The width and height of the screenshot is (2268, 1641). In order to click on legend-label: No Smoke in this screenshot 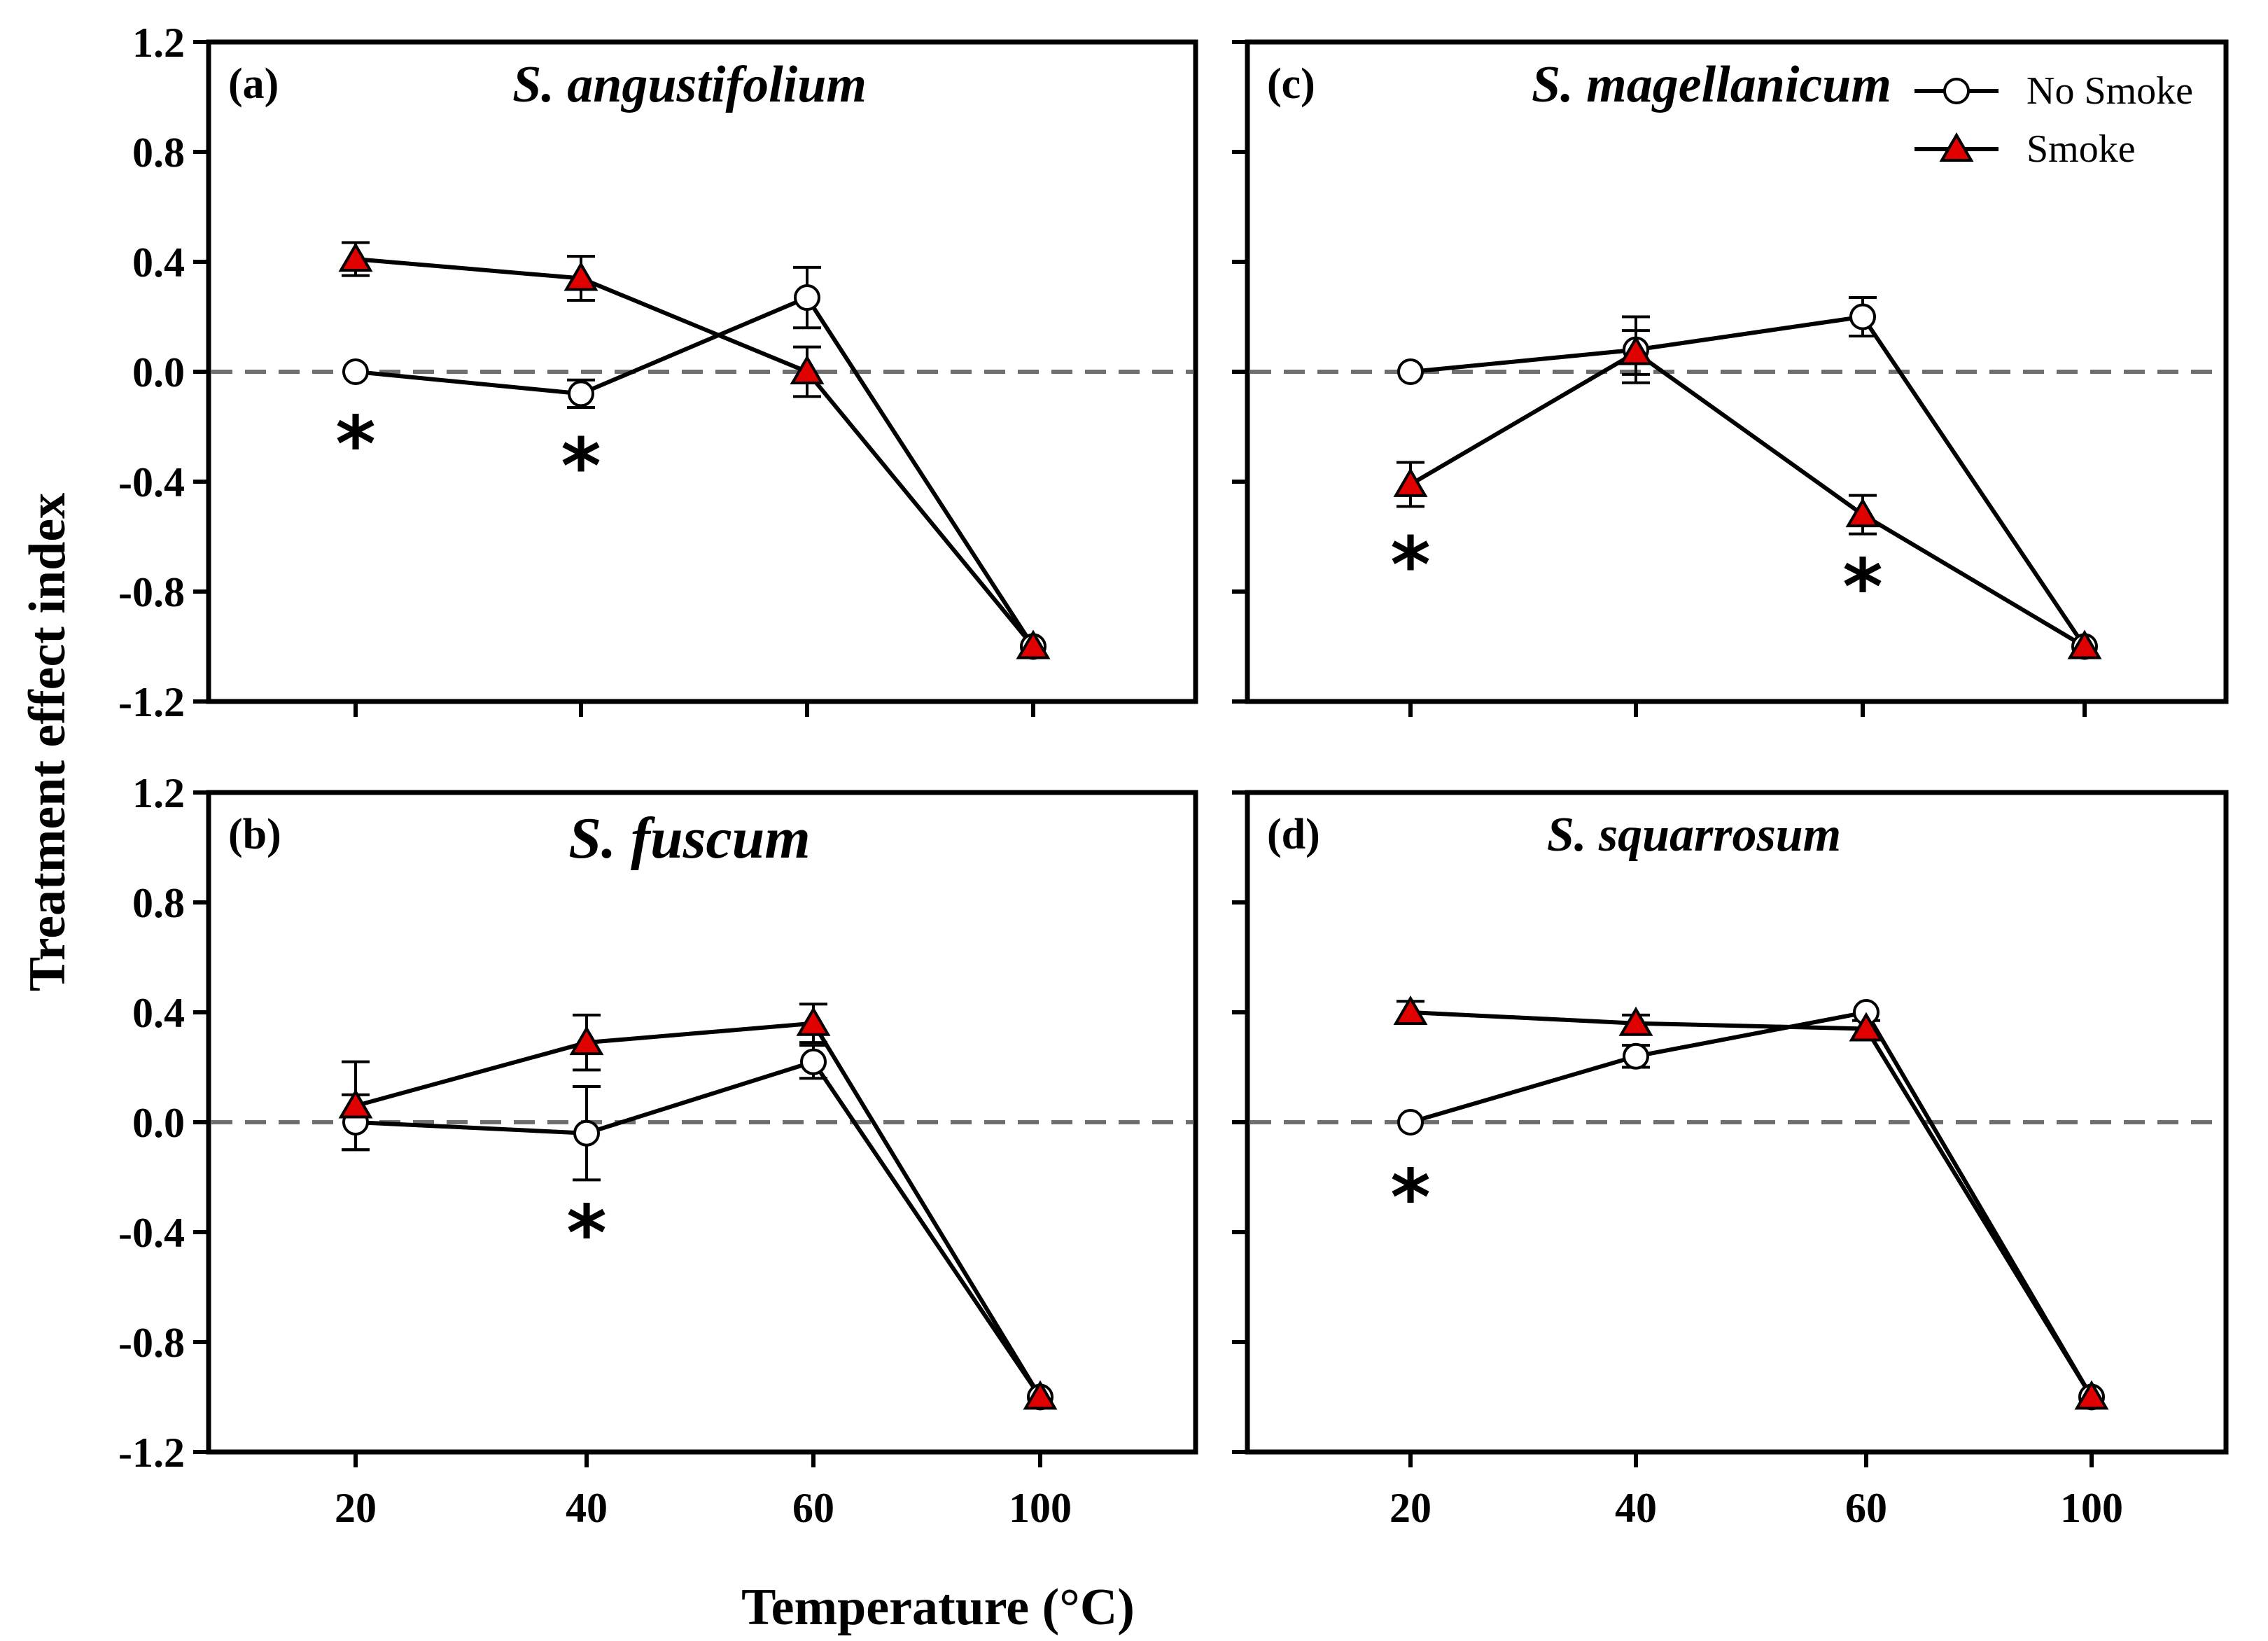, I will do `click(2109, 91)`.